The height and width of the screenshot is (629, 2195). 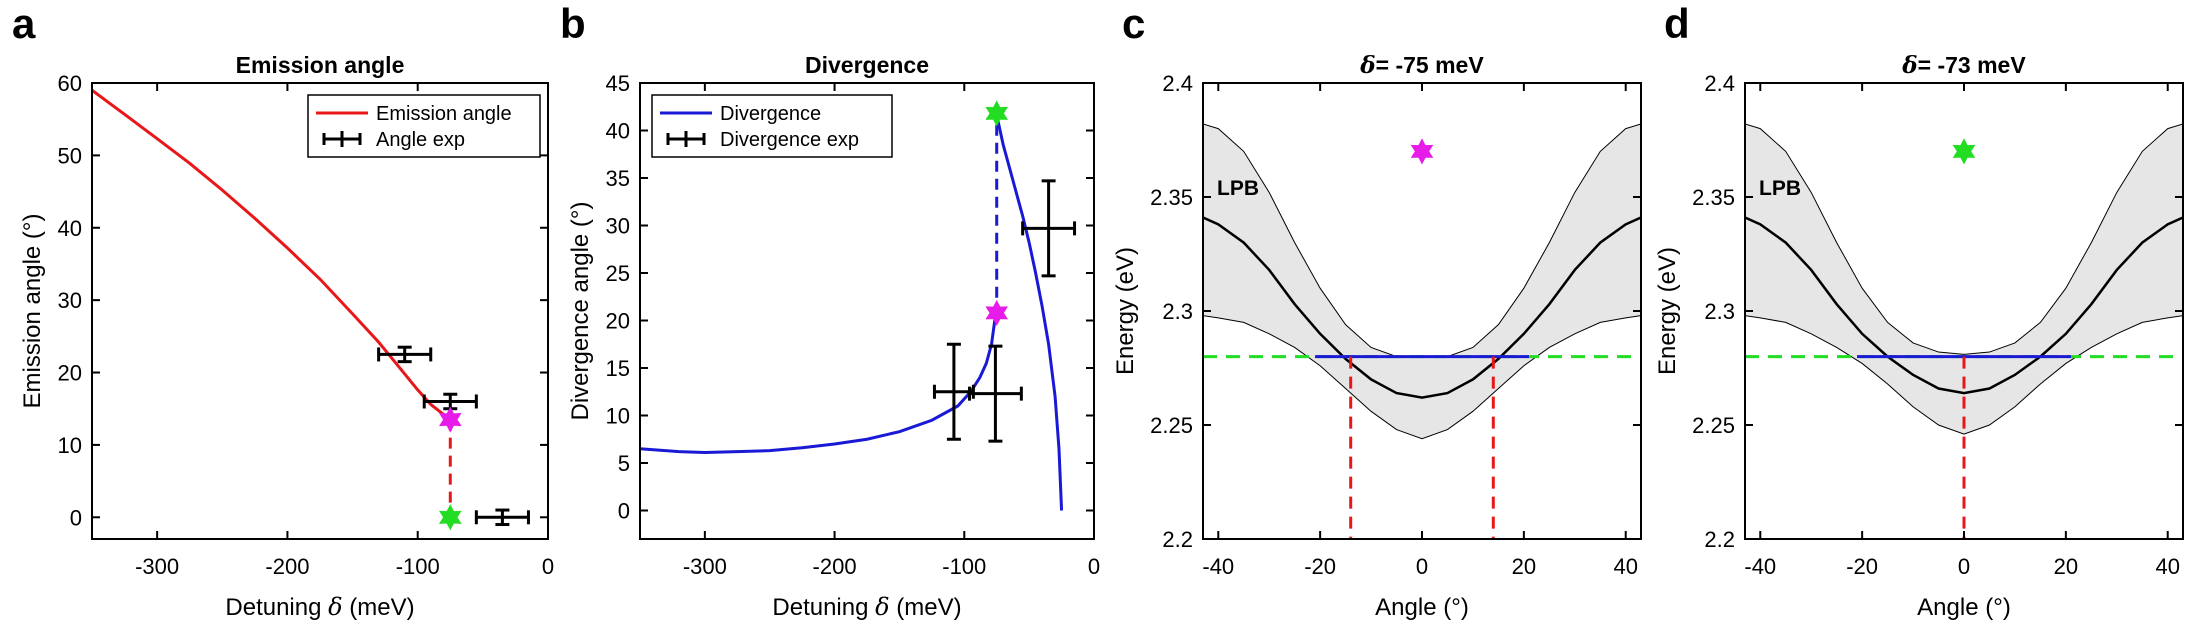 What do you see at coordinates (24, 23) in the screenshot?
I see `panel-label: a` at bounding box center [24, 23].